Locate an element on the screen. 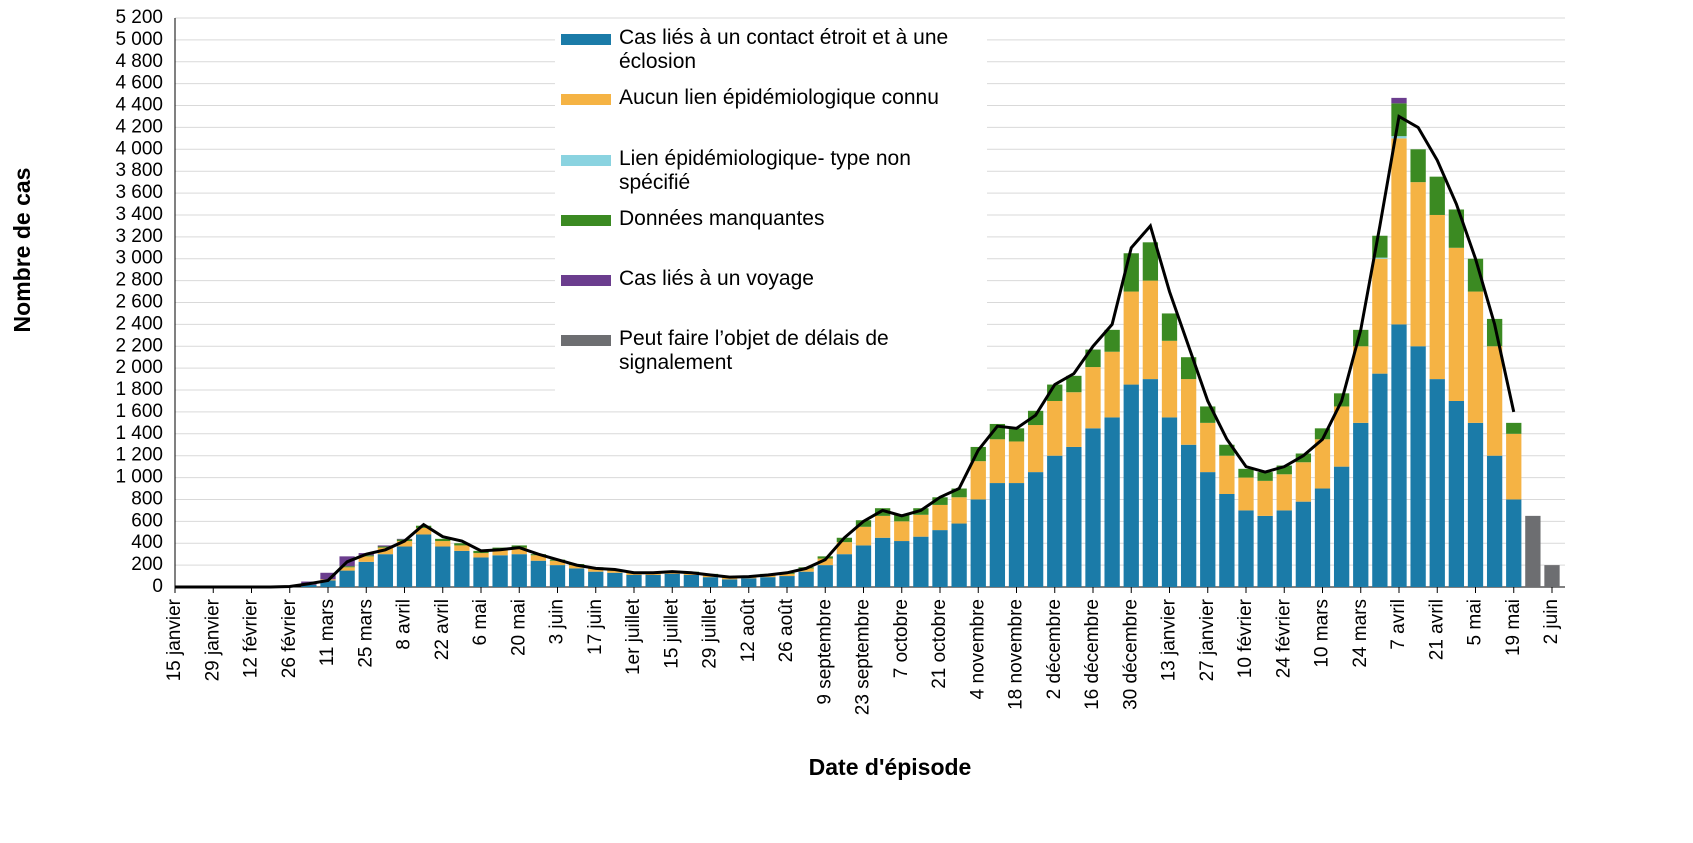  y-tick-label: 5 000 is located at coordinates (139, 39).